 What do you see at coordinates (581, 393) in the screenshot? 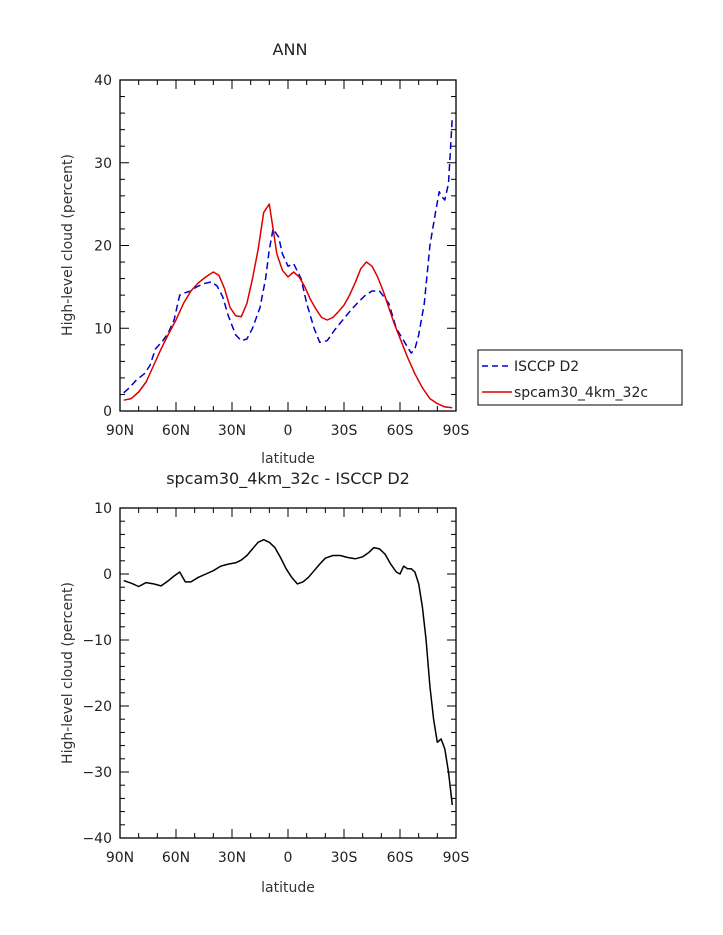
I see `legend-label-spcam: spcam30_4km_32c` at bounding box center [581, 393].